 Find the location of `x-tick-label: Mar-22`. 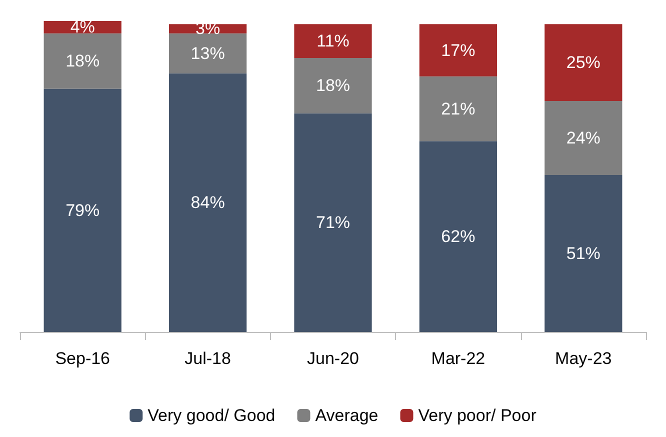

x-tick-label: Mar-22 is located at coordinates (458, 358).